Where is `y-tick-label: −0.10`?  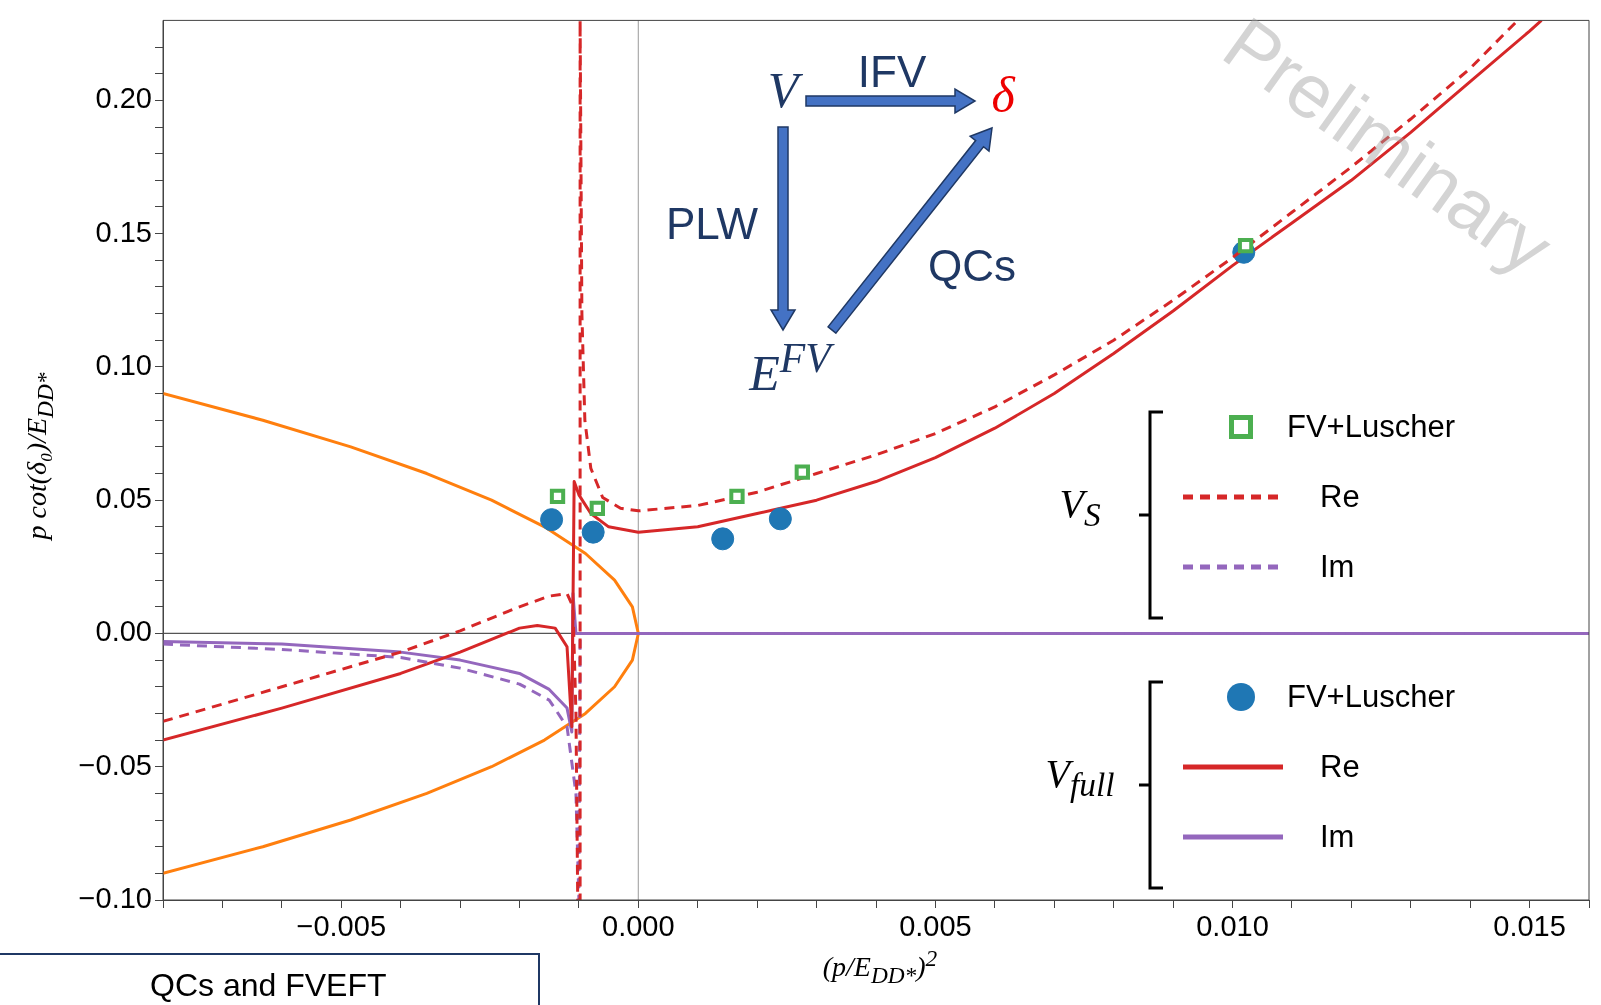 y-tick-label: −0.10 is located at coordinates (115, 898).